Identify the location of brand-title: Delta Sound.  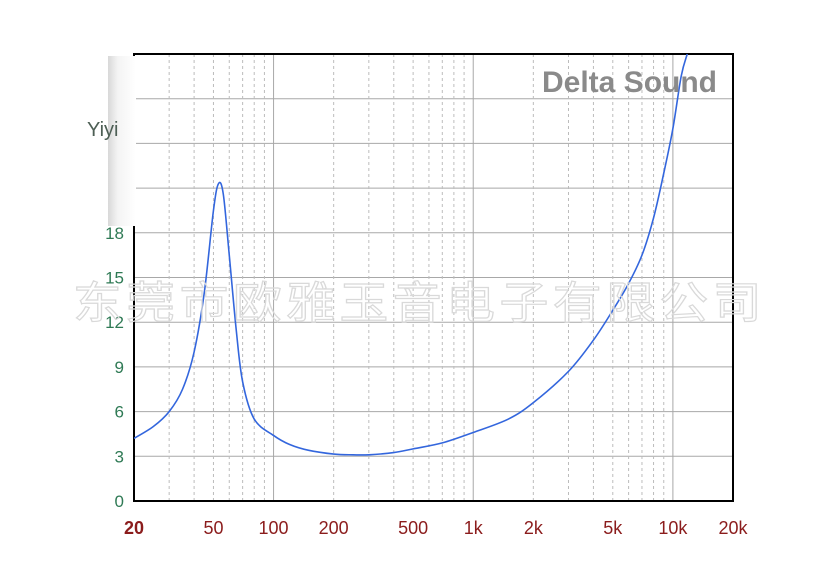
(629, 82).